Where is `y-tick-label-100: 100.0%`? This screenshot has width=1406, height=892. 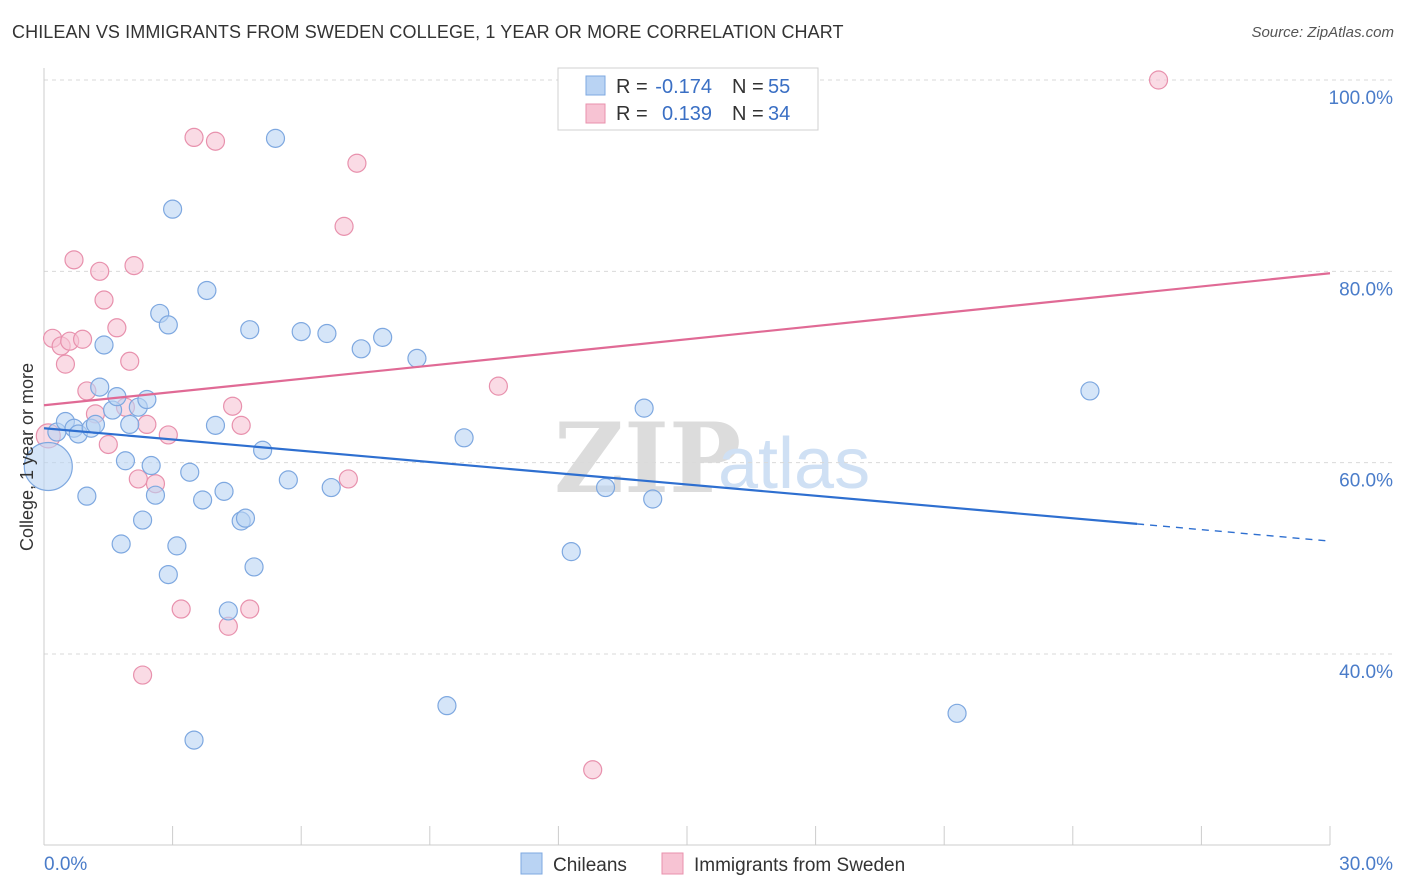
y-tick-label-100: 100.0% is located at coordinates (1361, 98).